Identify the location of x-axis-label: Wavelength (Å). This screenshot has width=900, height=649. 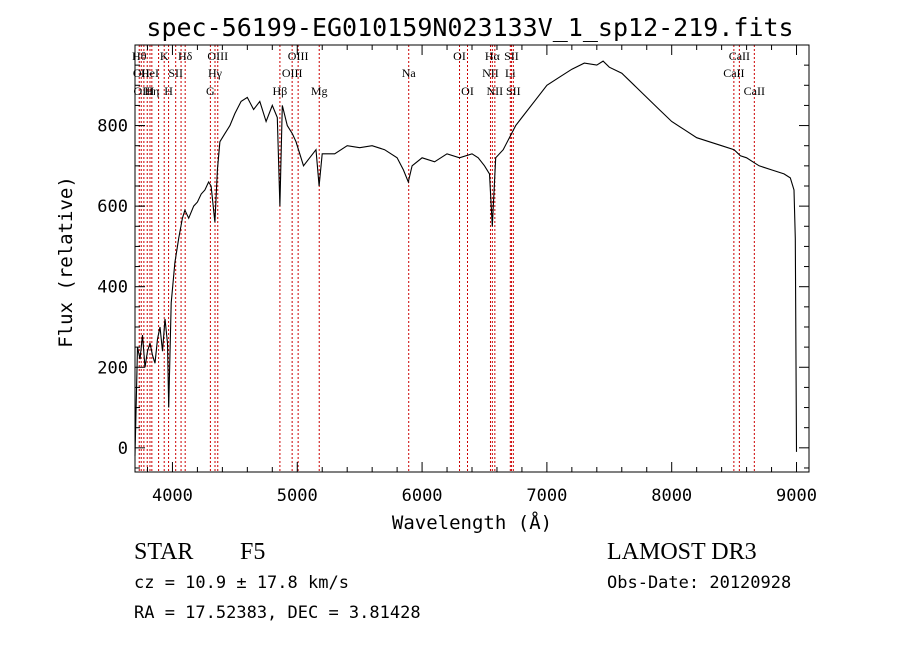
(472, 522).